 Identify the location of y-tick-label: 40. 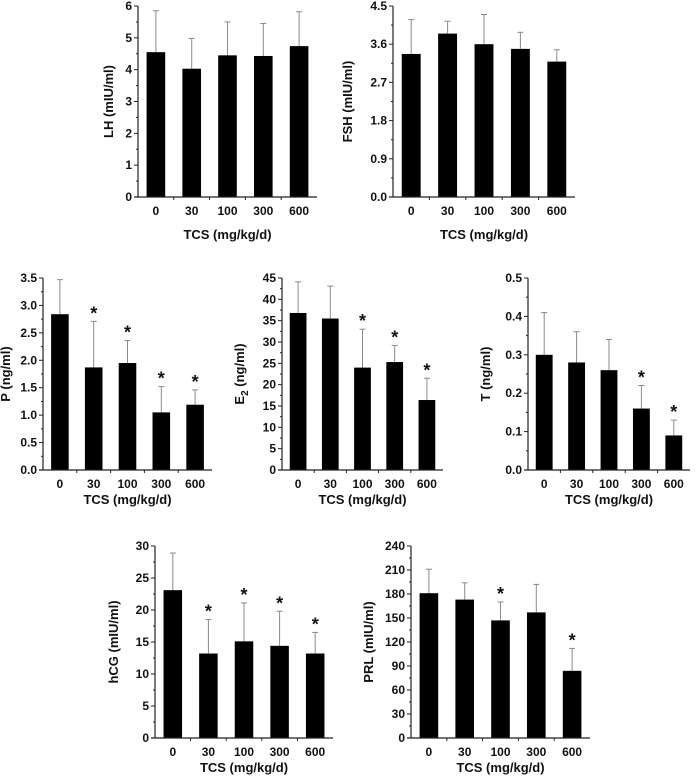
(270, 299).